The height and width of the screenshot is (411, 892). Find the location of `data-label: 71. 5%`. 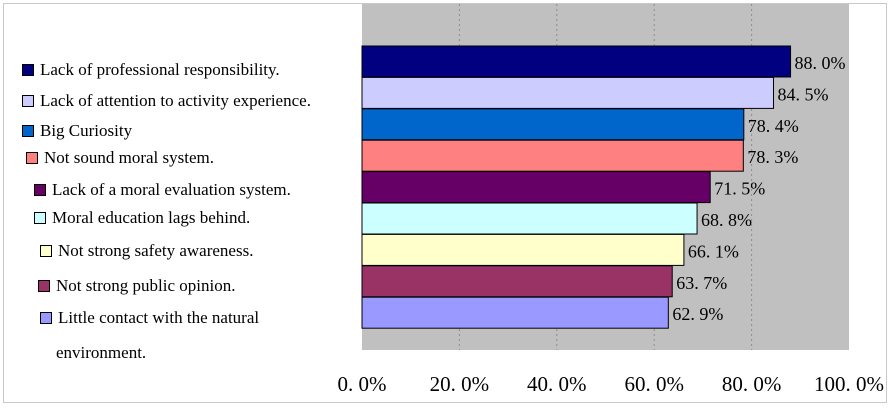

data-label: 71. 5% is located at coordinates (739, 189).